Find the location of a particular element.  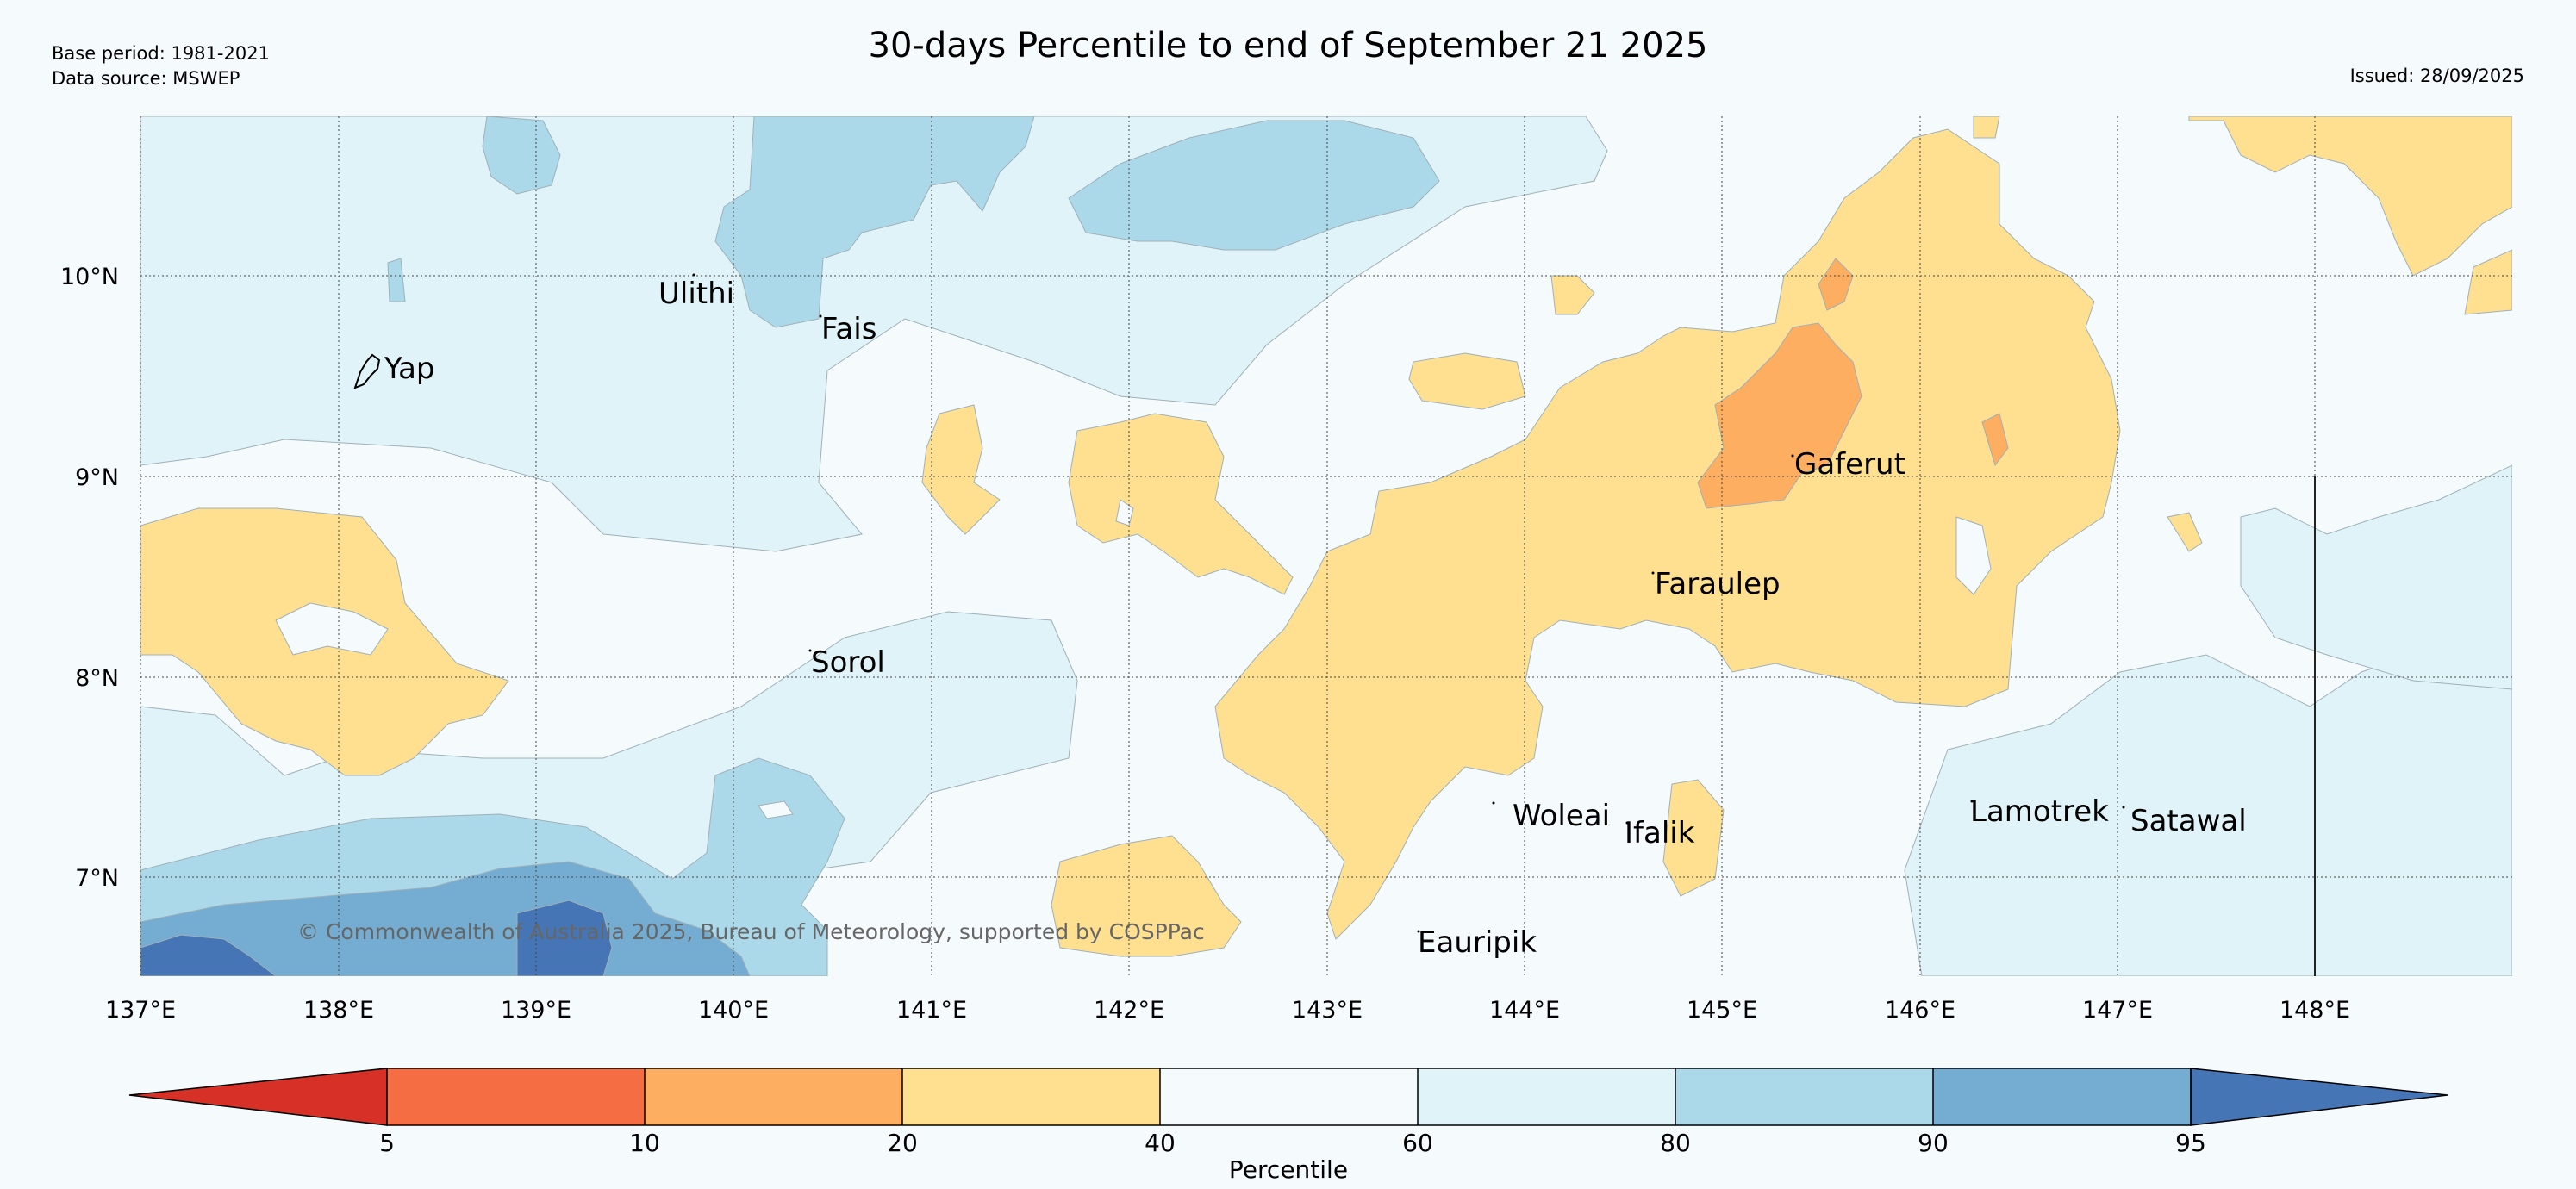

lon-label: 143°E is located at coordinates (1327, 1010).